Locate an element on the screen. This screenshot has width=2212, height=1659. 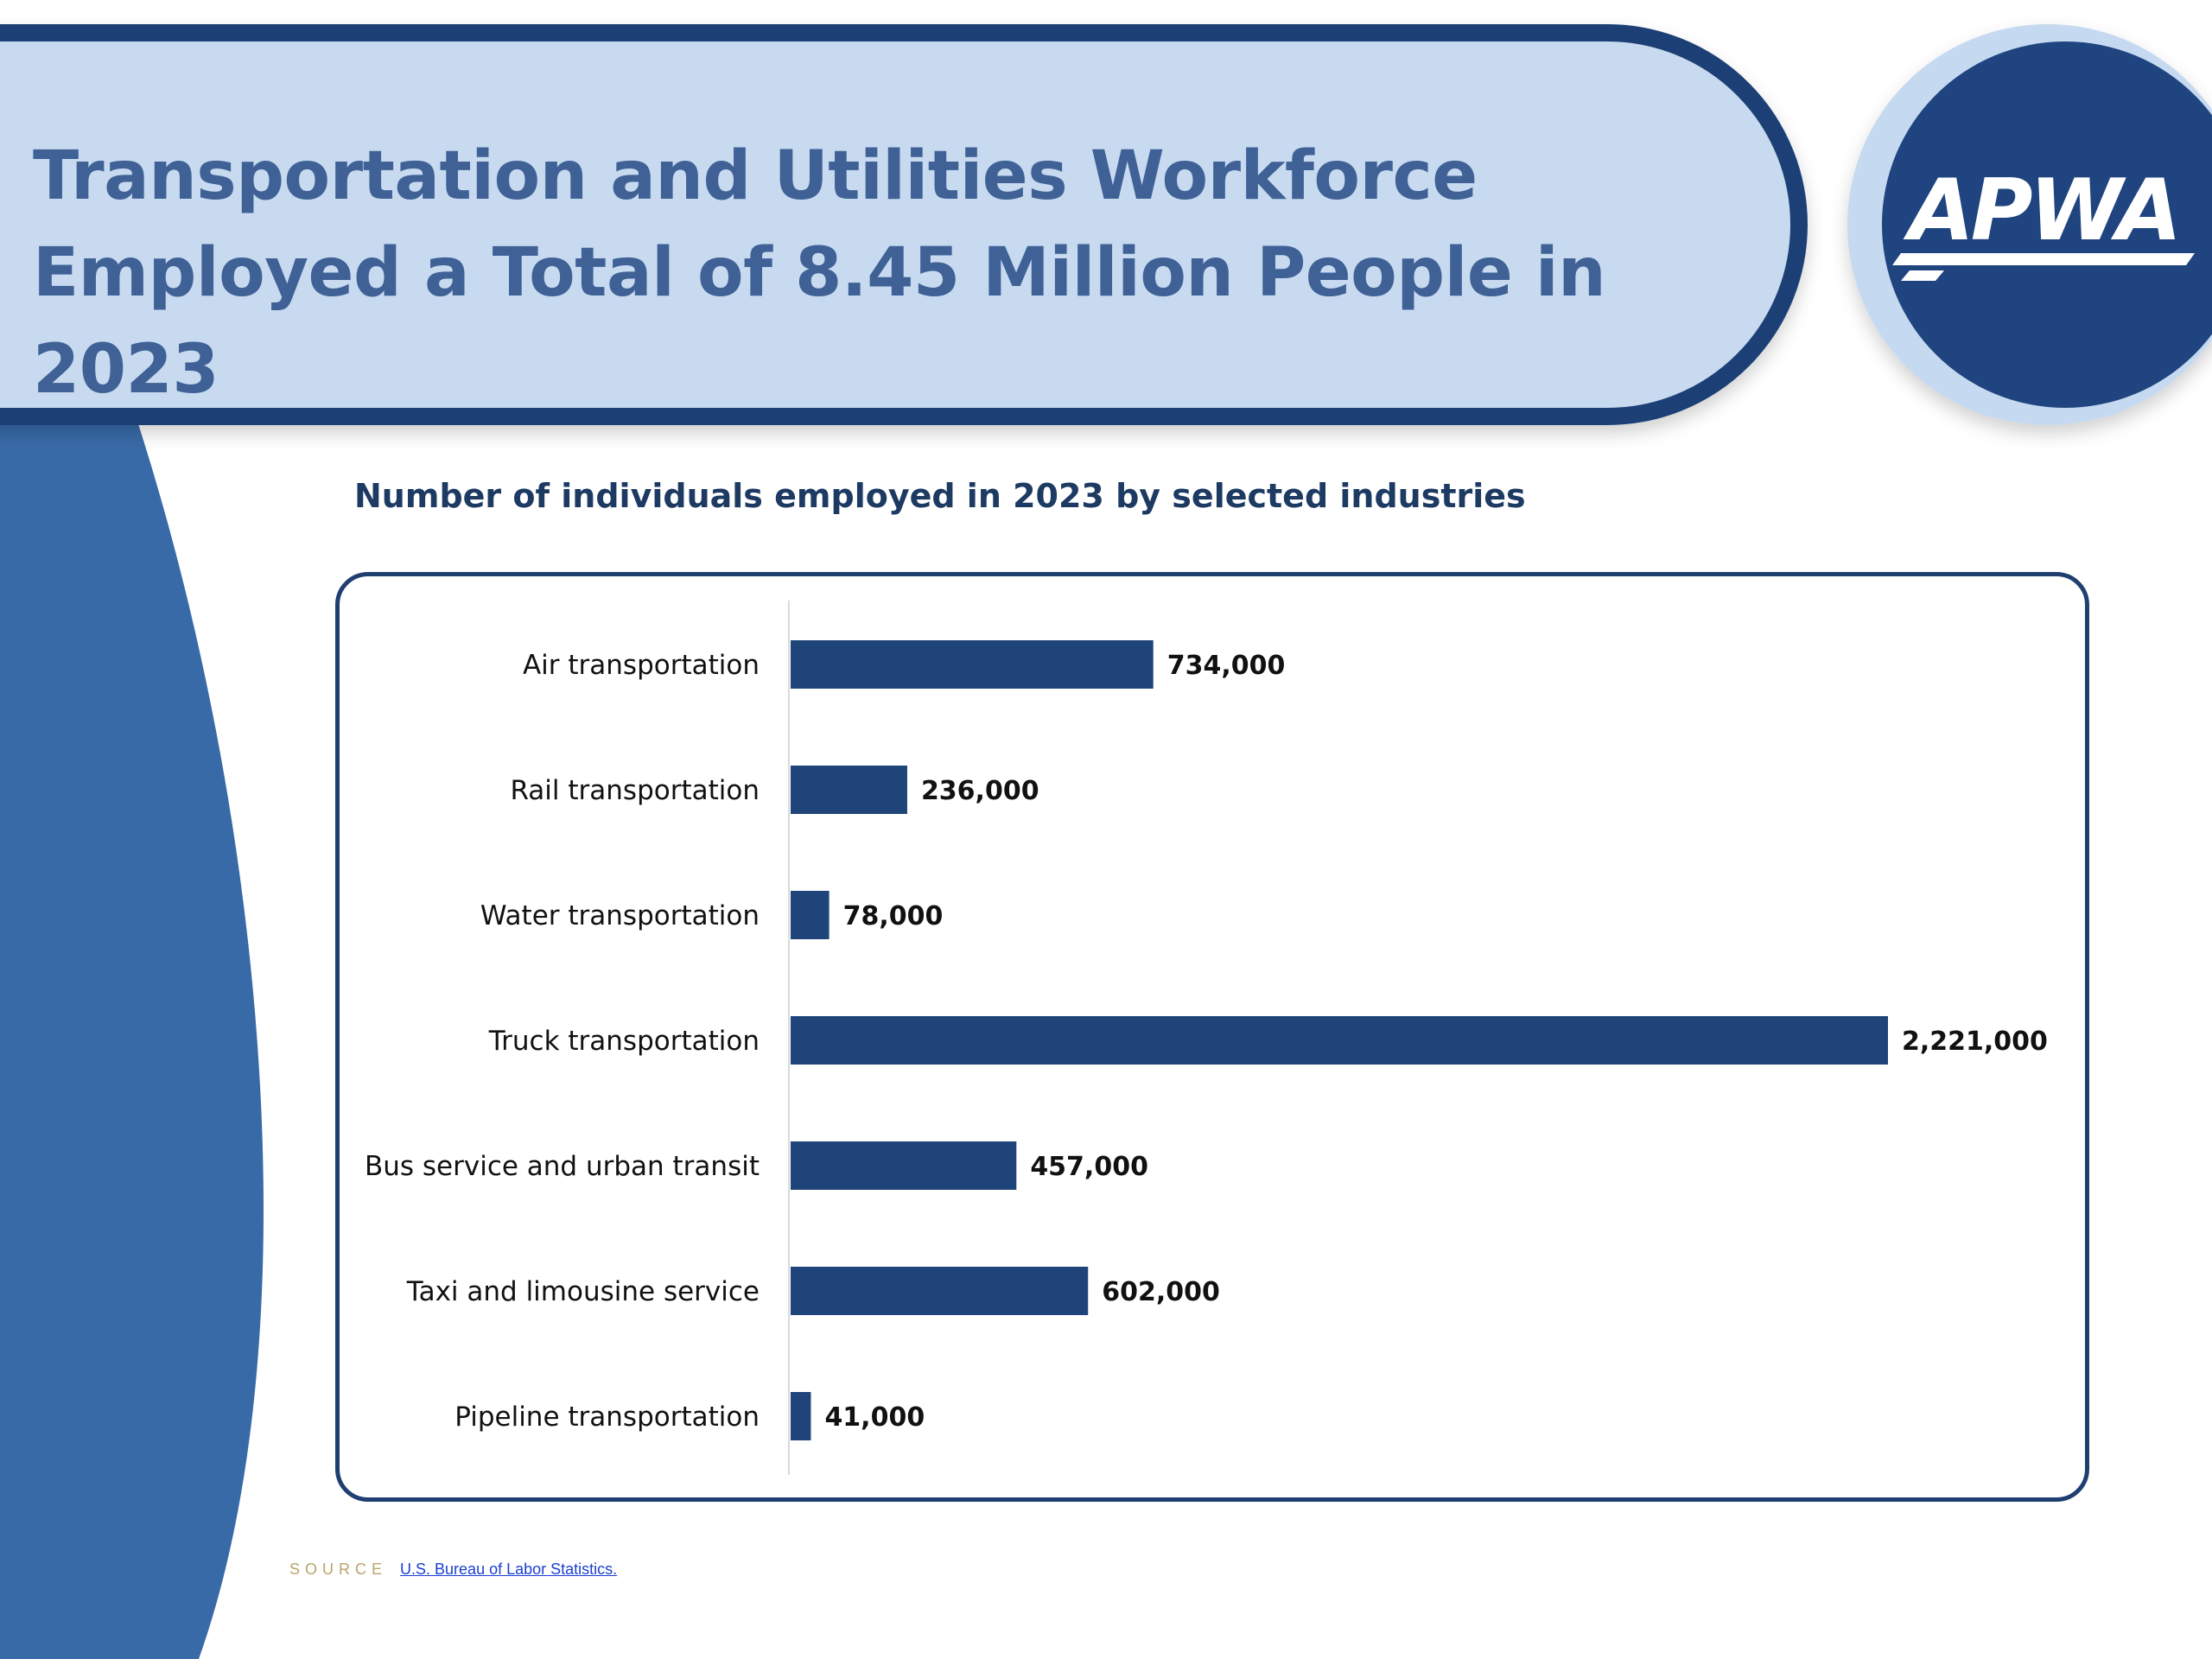
data-label: 734,000 is located at coordinates (1226, 666).